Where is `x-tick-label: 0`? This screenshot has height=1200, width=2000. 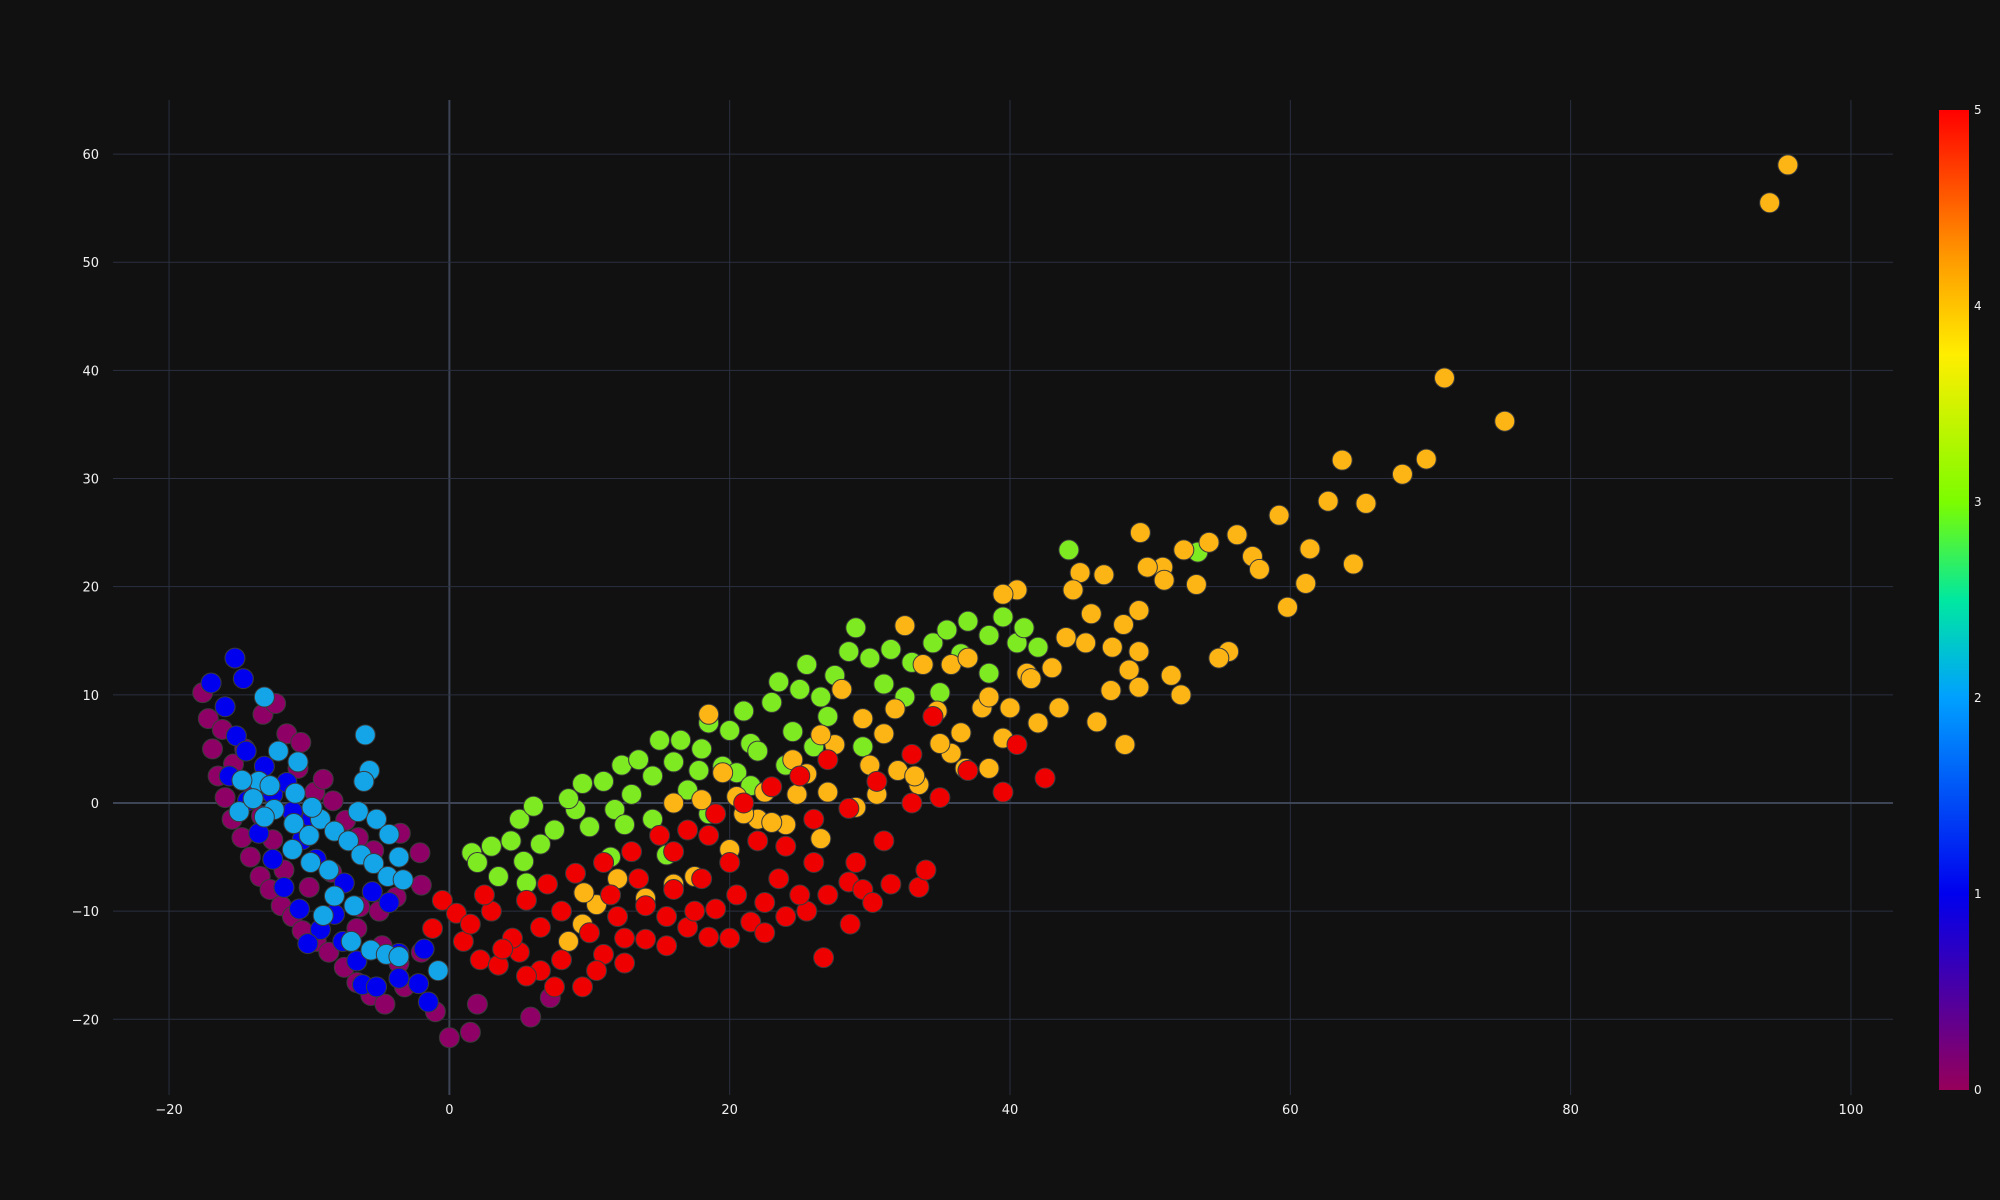
x-tick-label: 0 is located at coordinates (449, 1110).